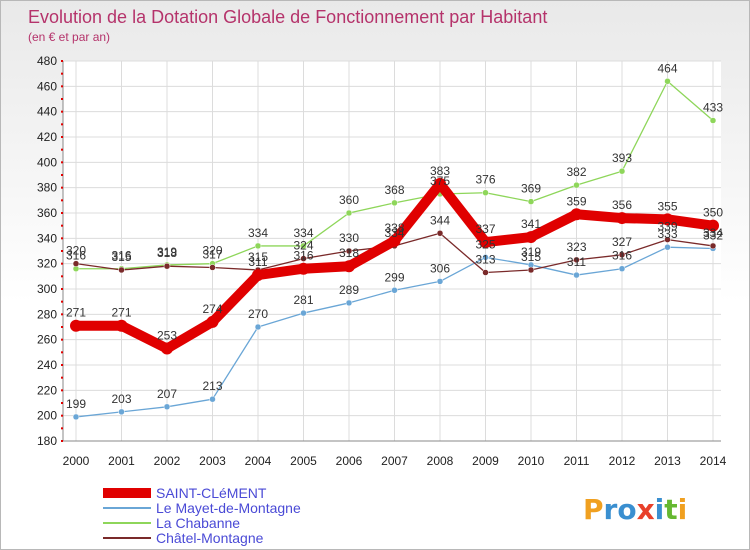  I want to click on x-tick-label: 2010, so click(531, 461).